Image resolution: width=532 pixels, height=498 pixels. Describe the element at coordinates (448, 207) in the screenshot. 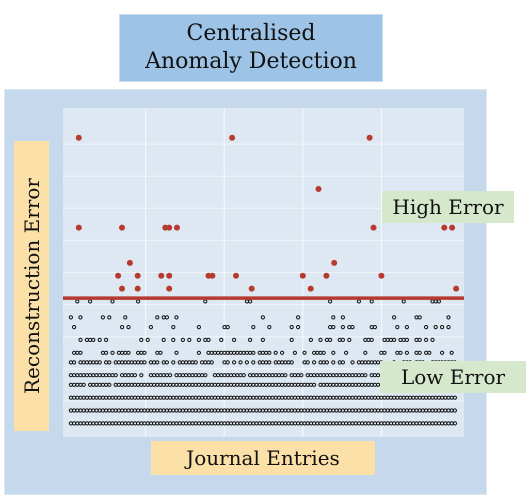

I see `high-error-tag: High Error` at that location.